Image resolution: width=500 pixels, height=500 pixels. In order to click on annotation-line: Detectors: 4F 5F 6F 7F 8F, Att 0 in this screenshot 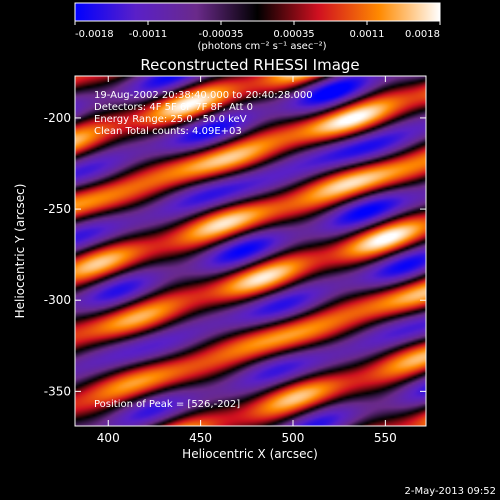, I will do `click(173, 107)`.